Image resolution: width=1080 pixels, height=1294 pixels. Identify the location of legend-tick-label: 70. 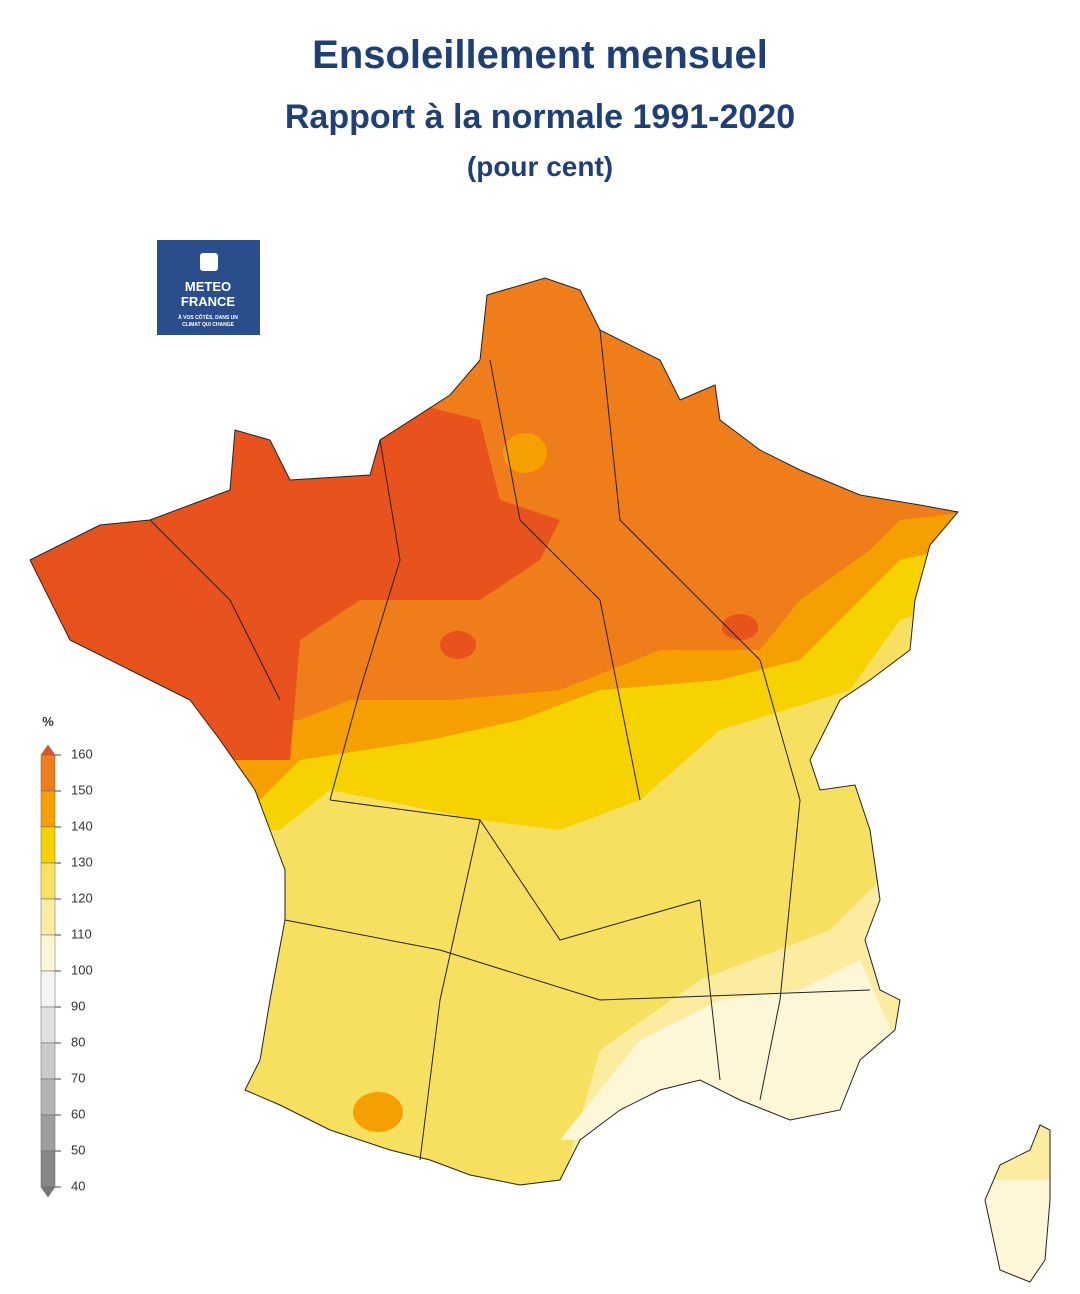
(78, 1077).